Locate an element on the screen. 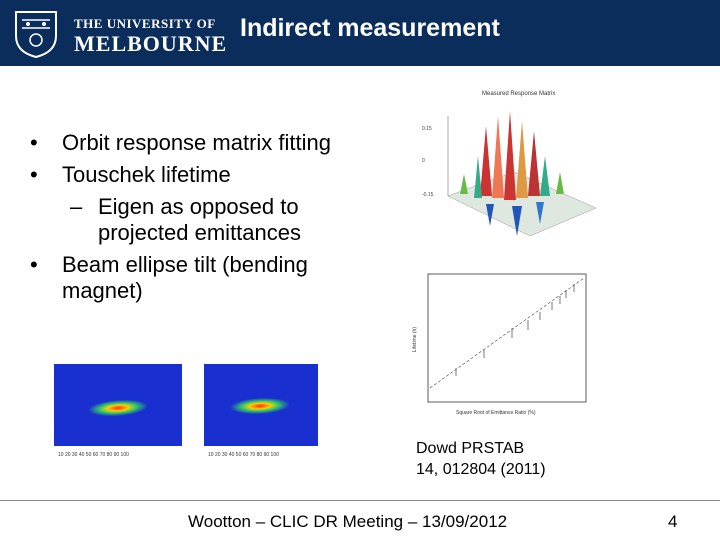 This screenshot has width=720, height=540. data-points is located at coordinates (515, 330).